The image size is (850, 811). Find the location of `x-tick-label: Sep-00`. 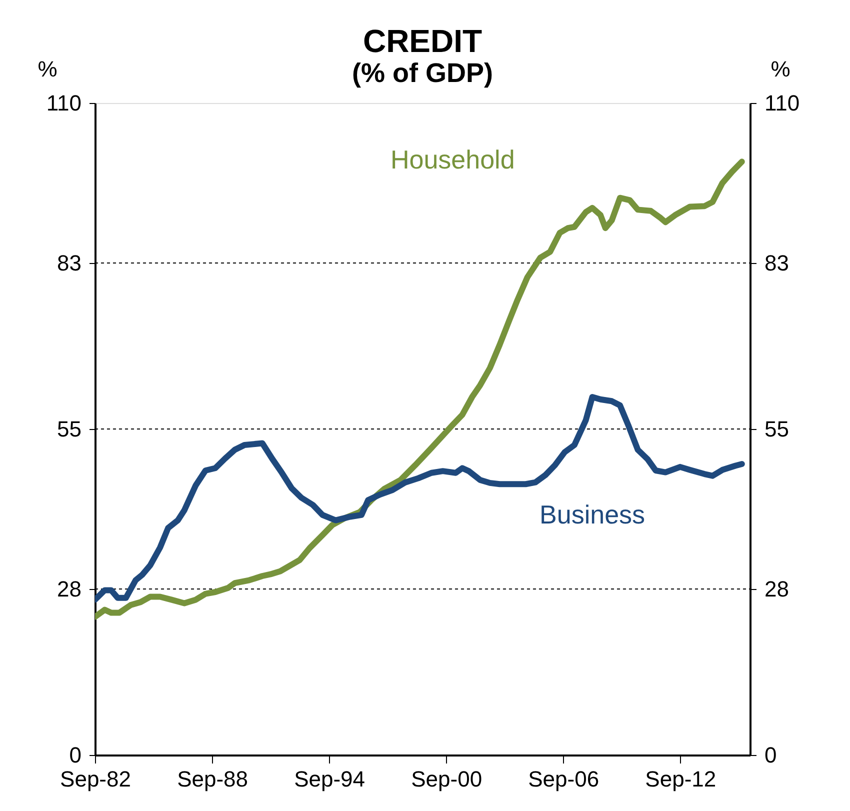

x-tick-label: Sep-00 is located at coordinates (446, 779).